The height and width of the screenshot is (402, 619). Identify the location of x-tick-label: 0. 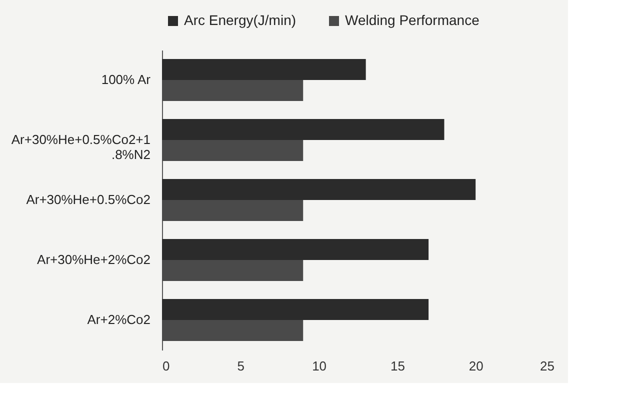
(166, 366).